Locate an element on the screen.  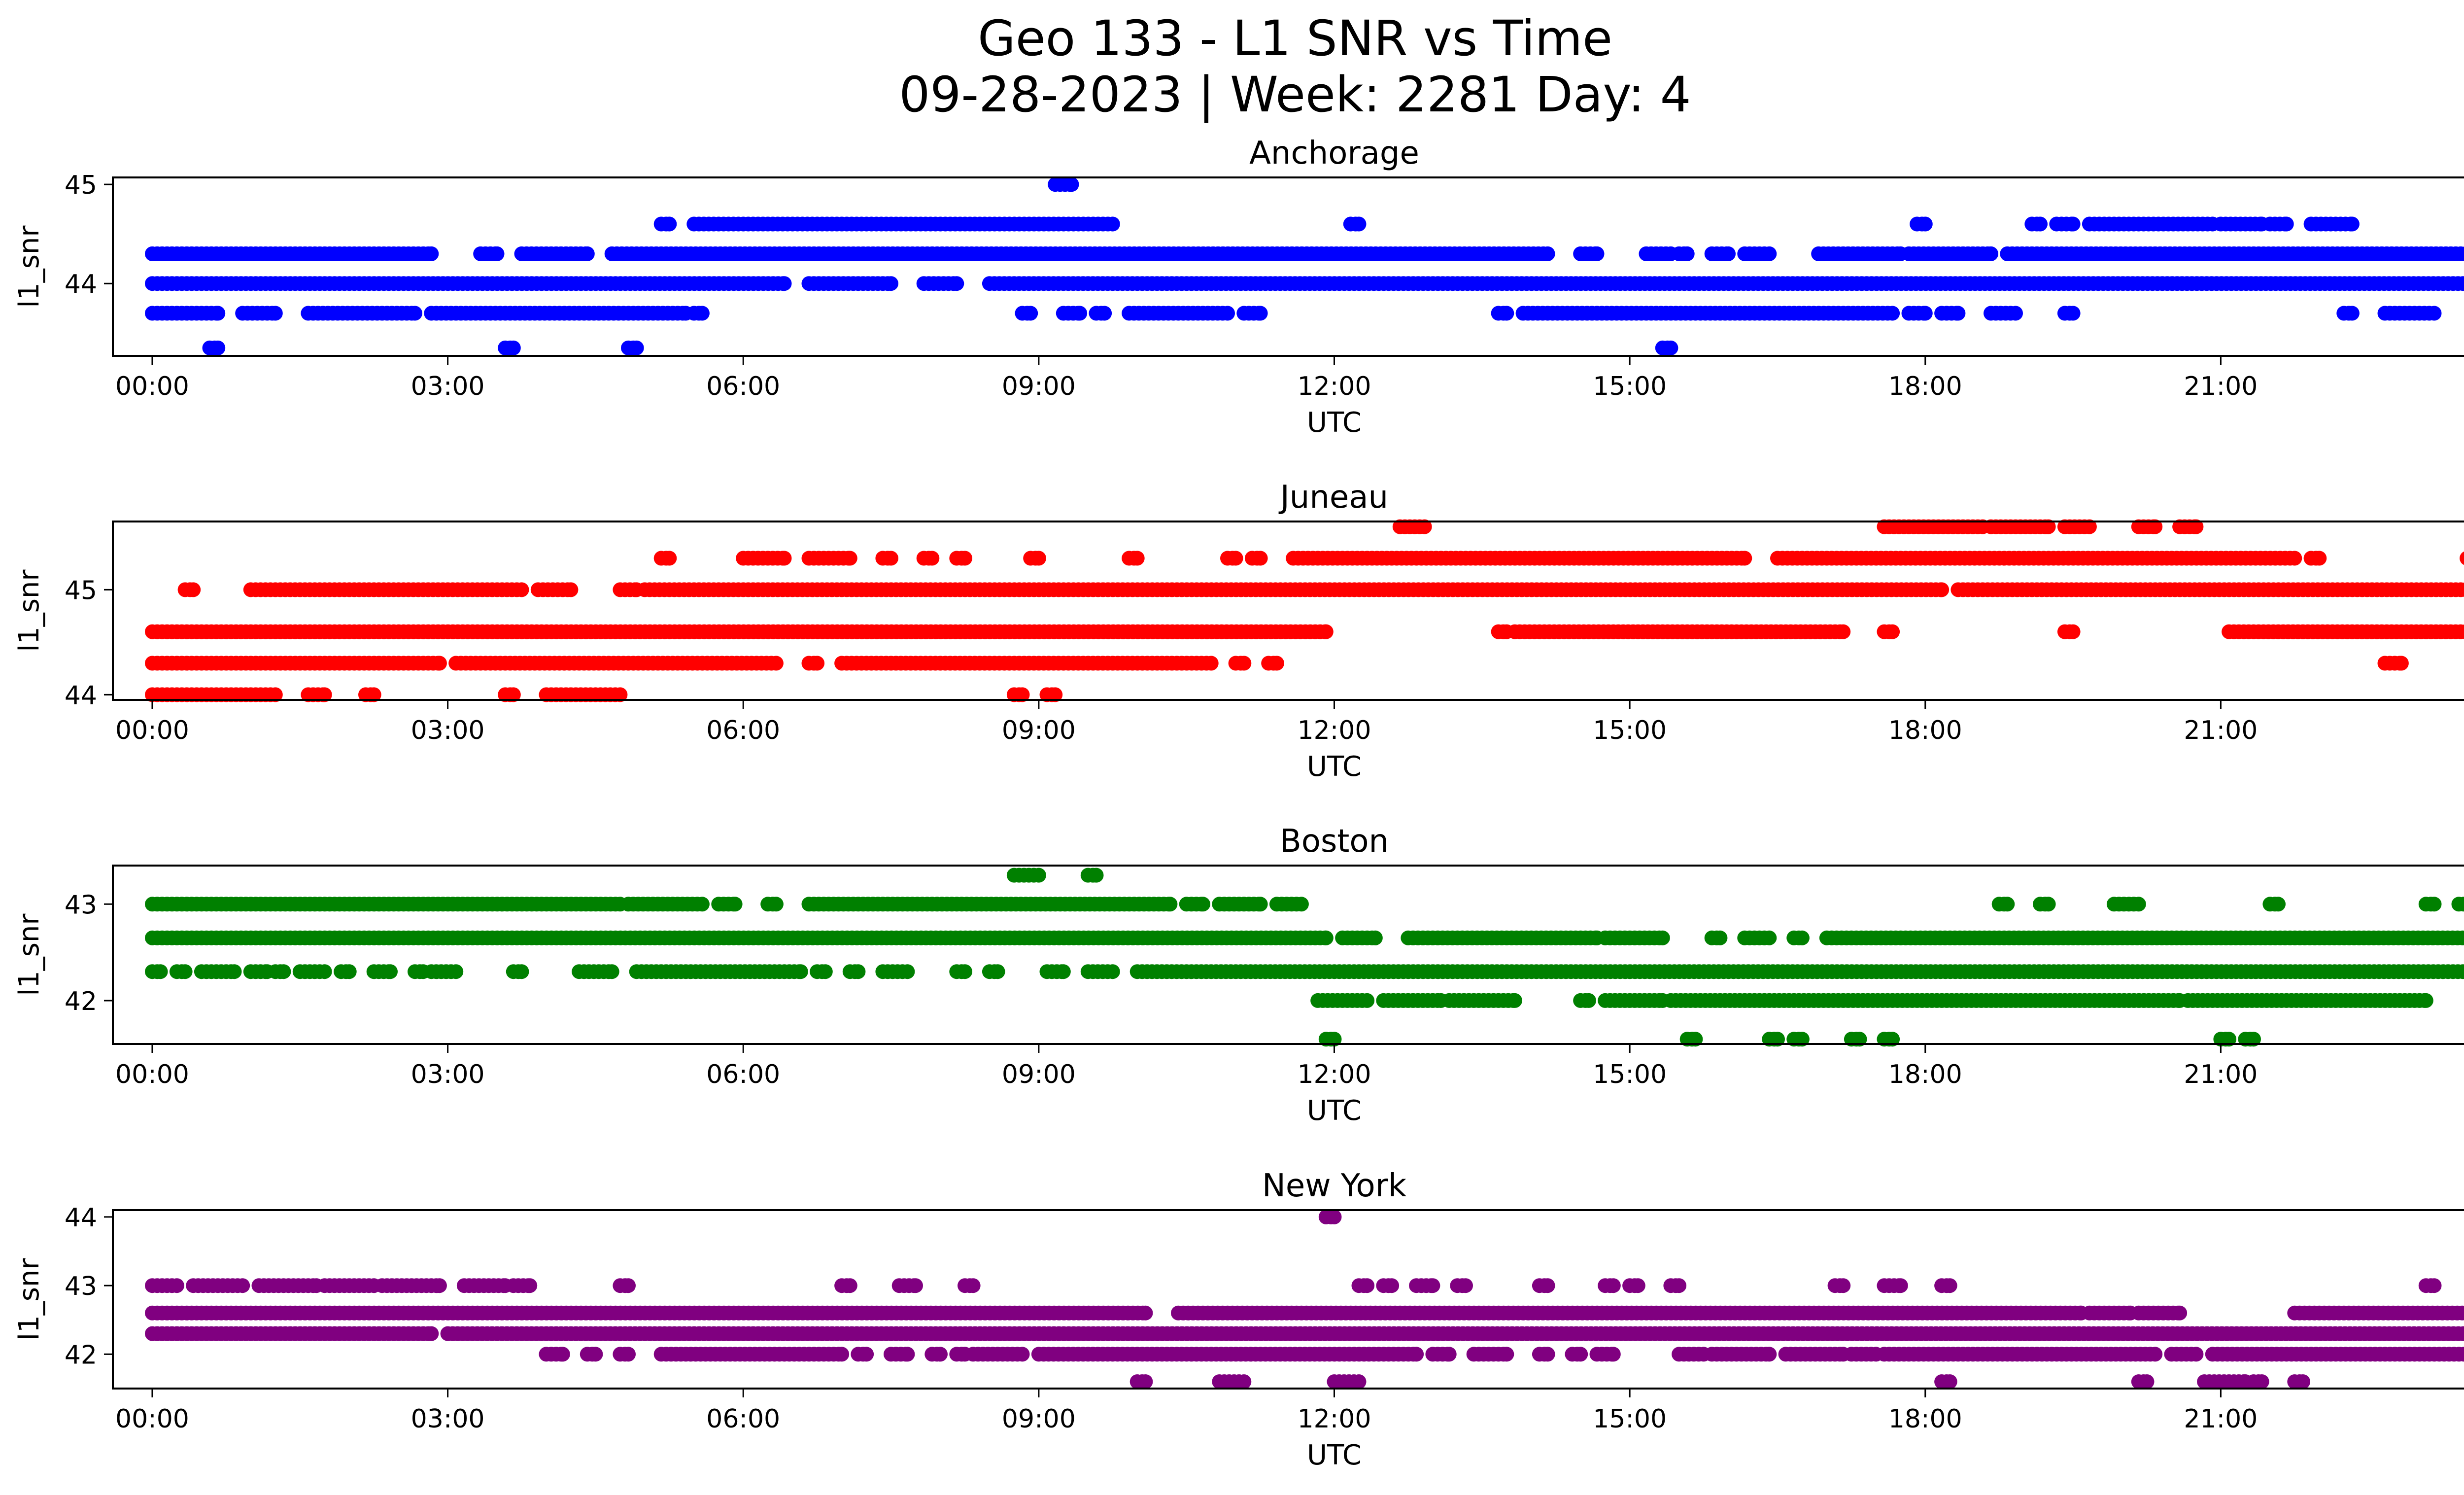
x-tick-label: 15:00 is located at coordinates (1630, 730).